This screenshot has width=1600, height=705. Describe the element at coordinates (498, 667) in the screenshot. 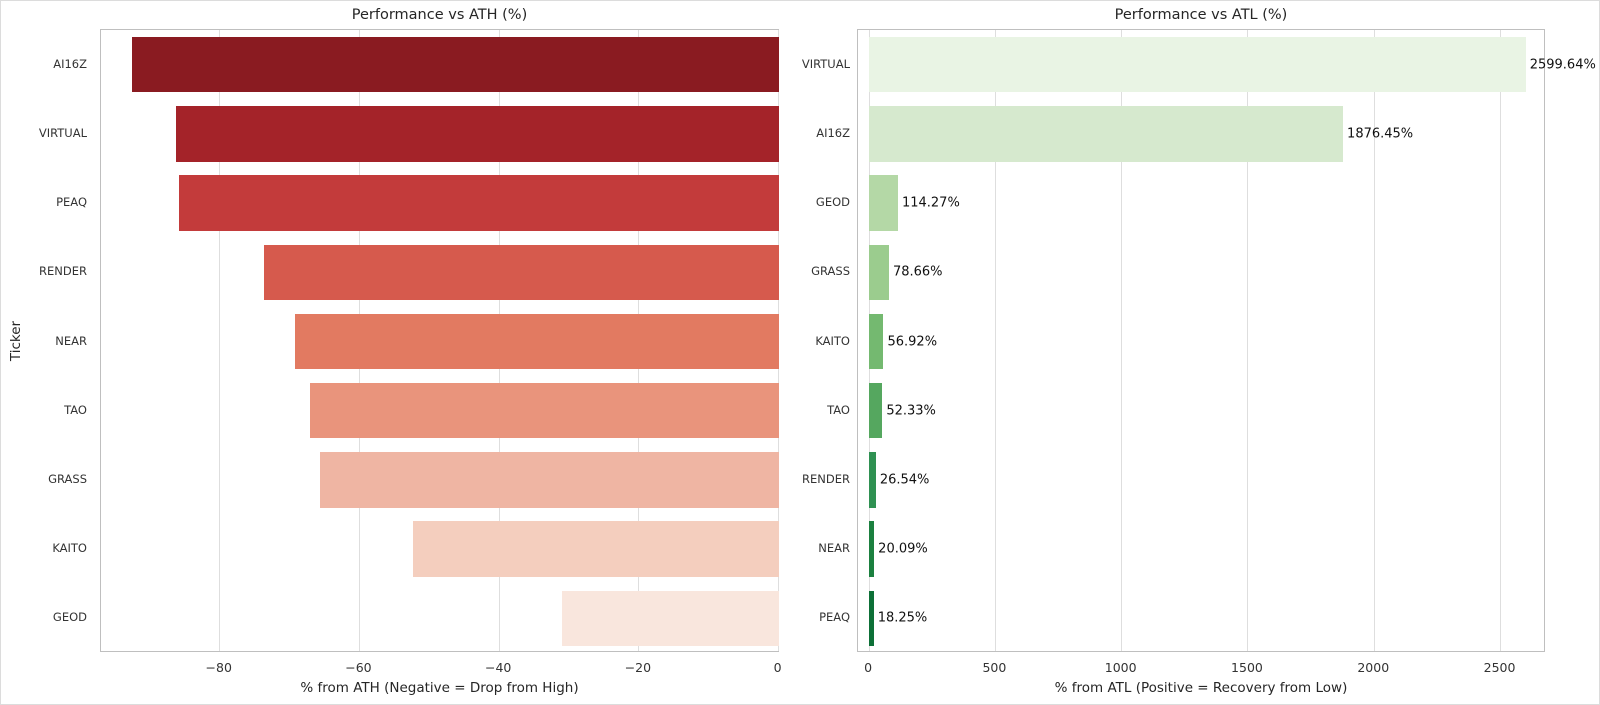

I see `x-tick-label: −40` at that location.